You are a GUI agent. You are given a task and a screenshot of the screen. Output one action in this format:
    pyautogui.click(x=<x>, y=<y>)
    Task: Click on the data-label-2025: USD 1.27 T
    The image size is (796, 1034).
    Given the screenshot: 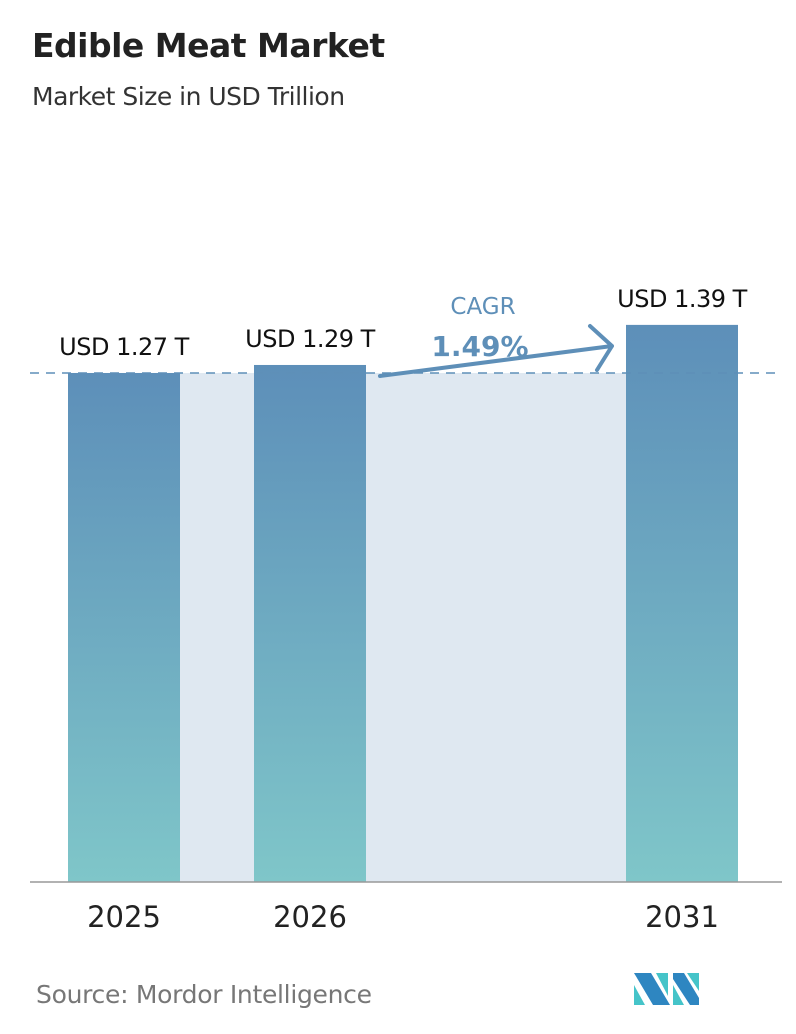 What is the action you would take?
    pyautogui.click(x=124, y=347)
    